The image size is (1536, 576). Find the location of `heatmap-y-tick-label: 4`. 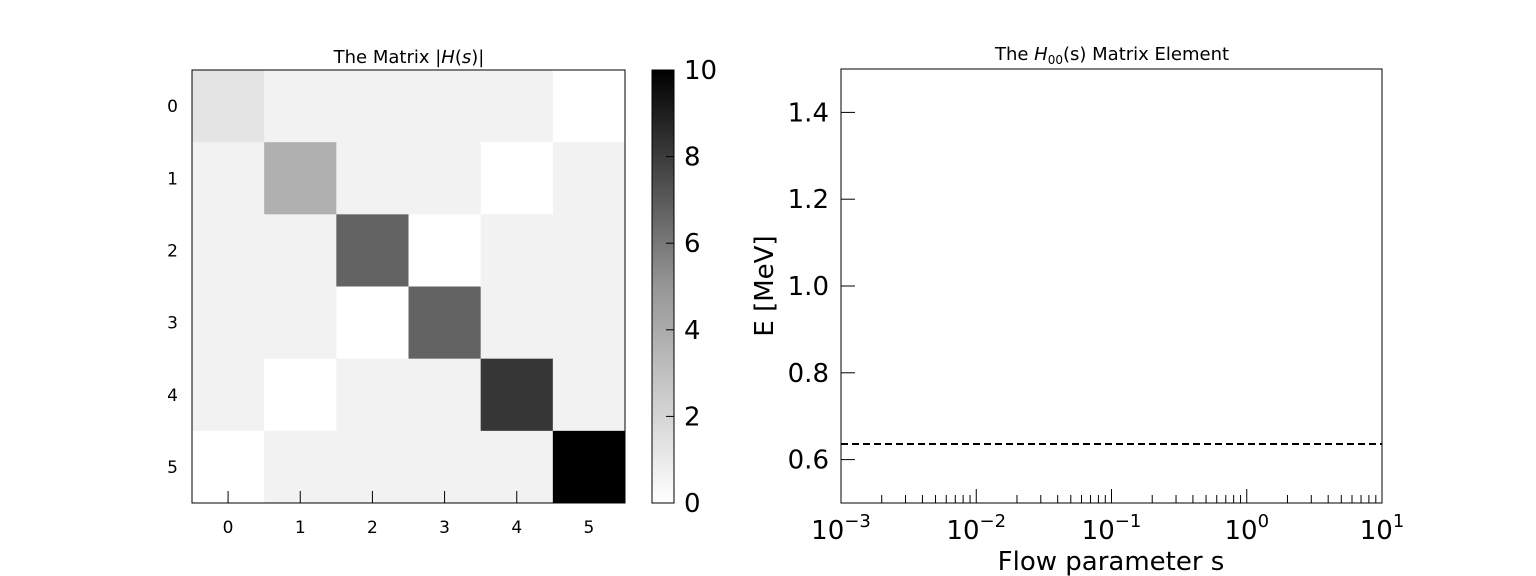

heatmap-y-tick-label: 4 is located at coordinates (172, 396).